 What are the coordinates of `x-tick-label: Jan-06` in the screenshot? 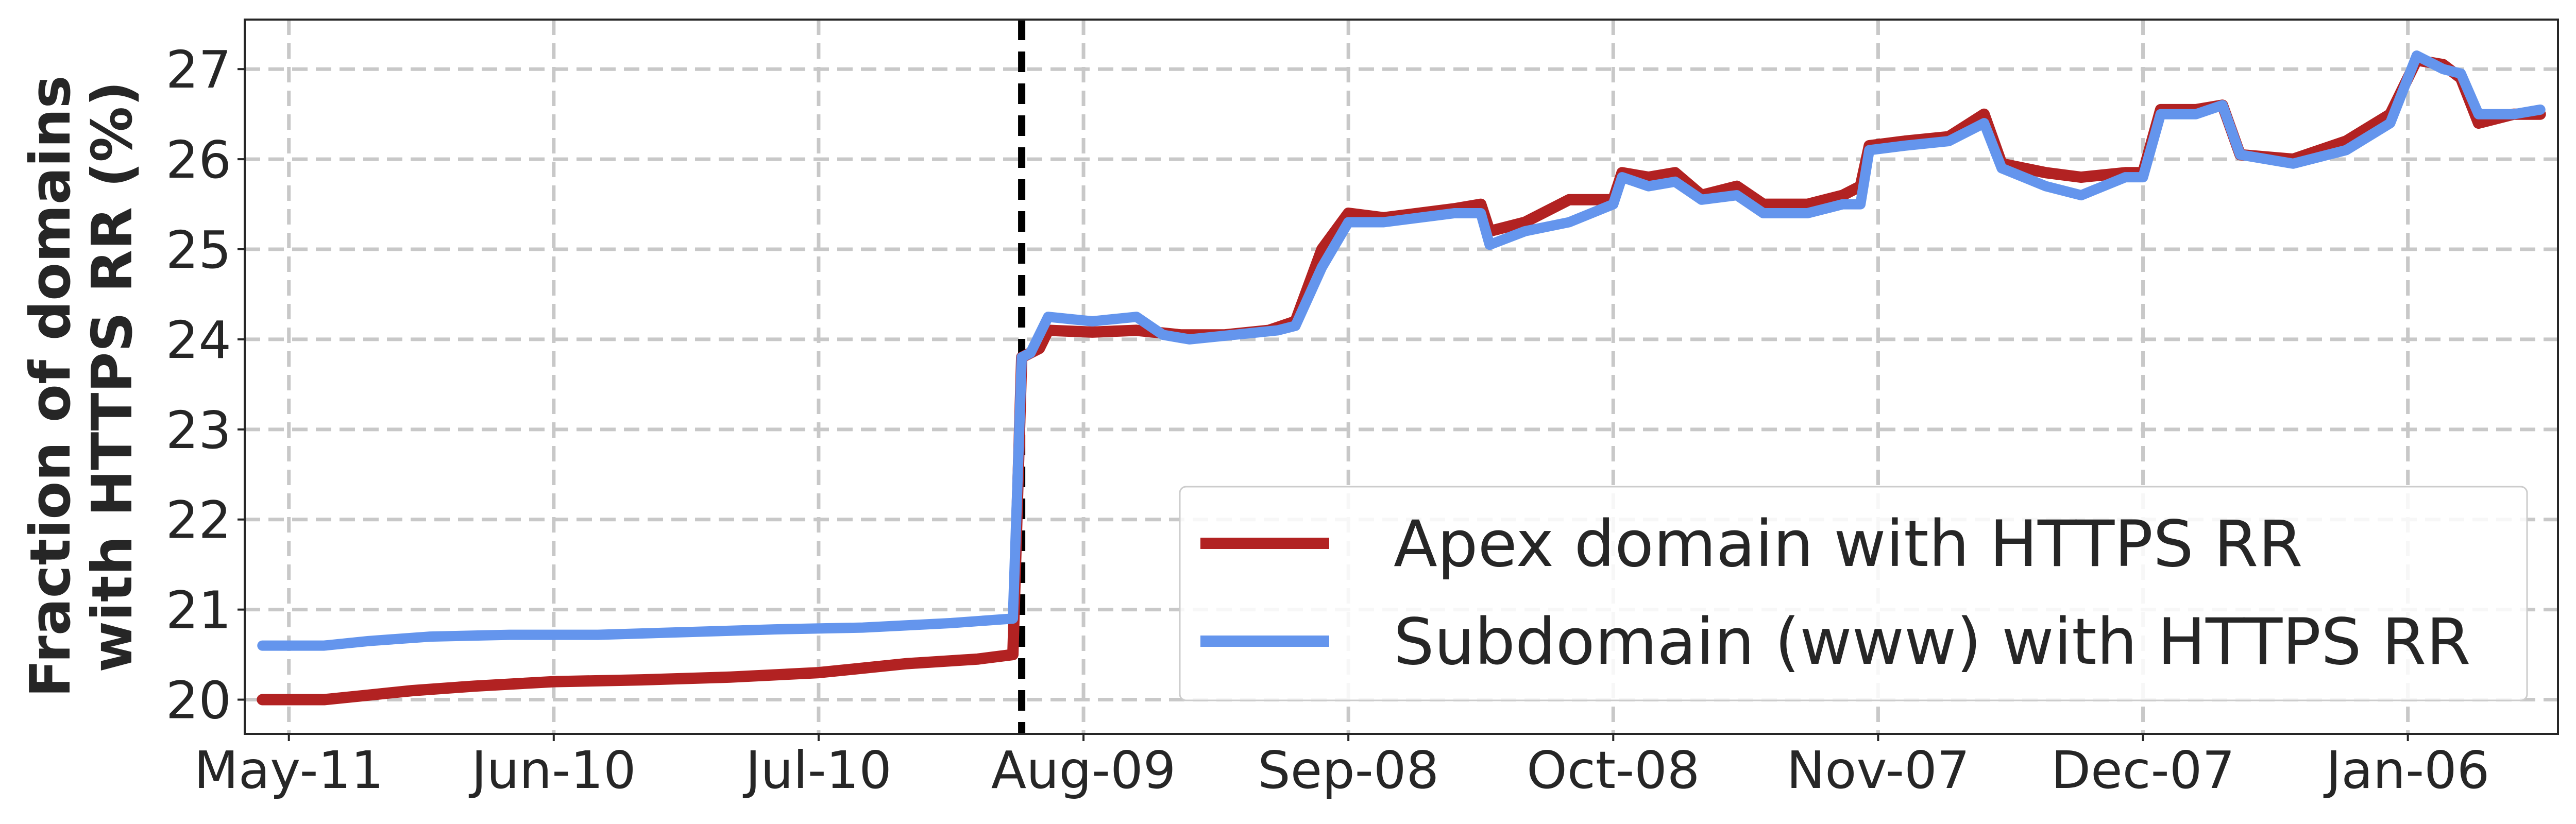 It's located at (2406, 770).